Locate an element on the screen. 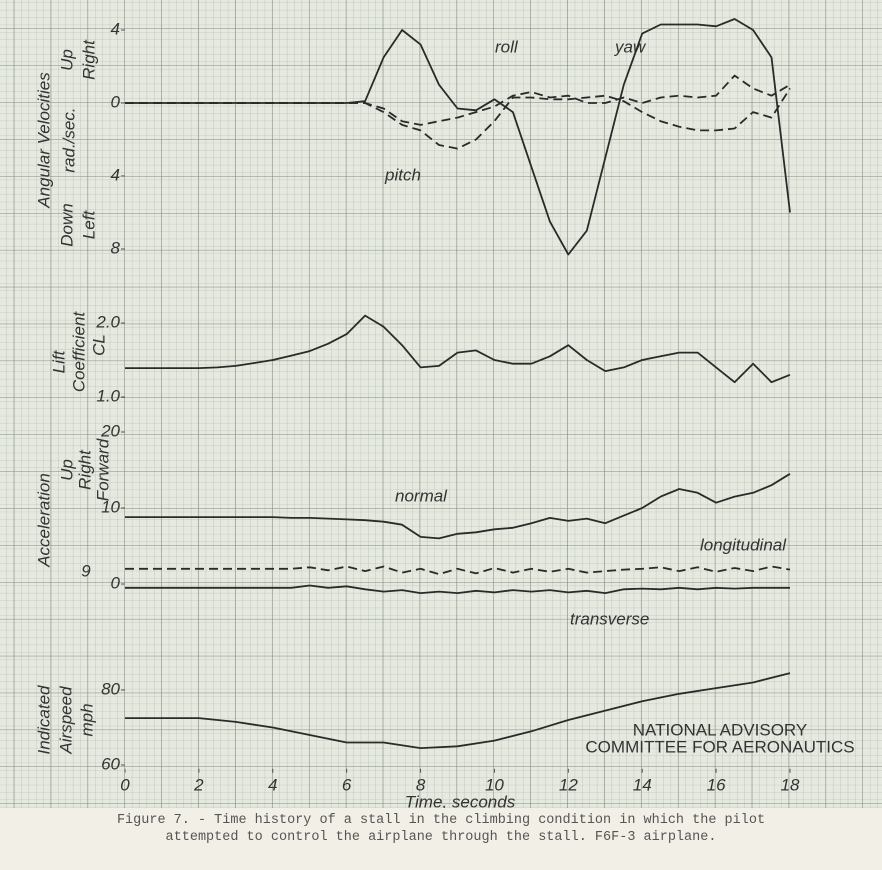 This screenshot has height=870, width=882. x-tick-label: 12 is located at coordinates (568, 784).